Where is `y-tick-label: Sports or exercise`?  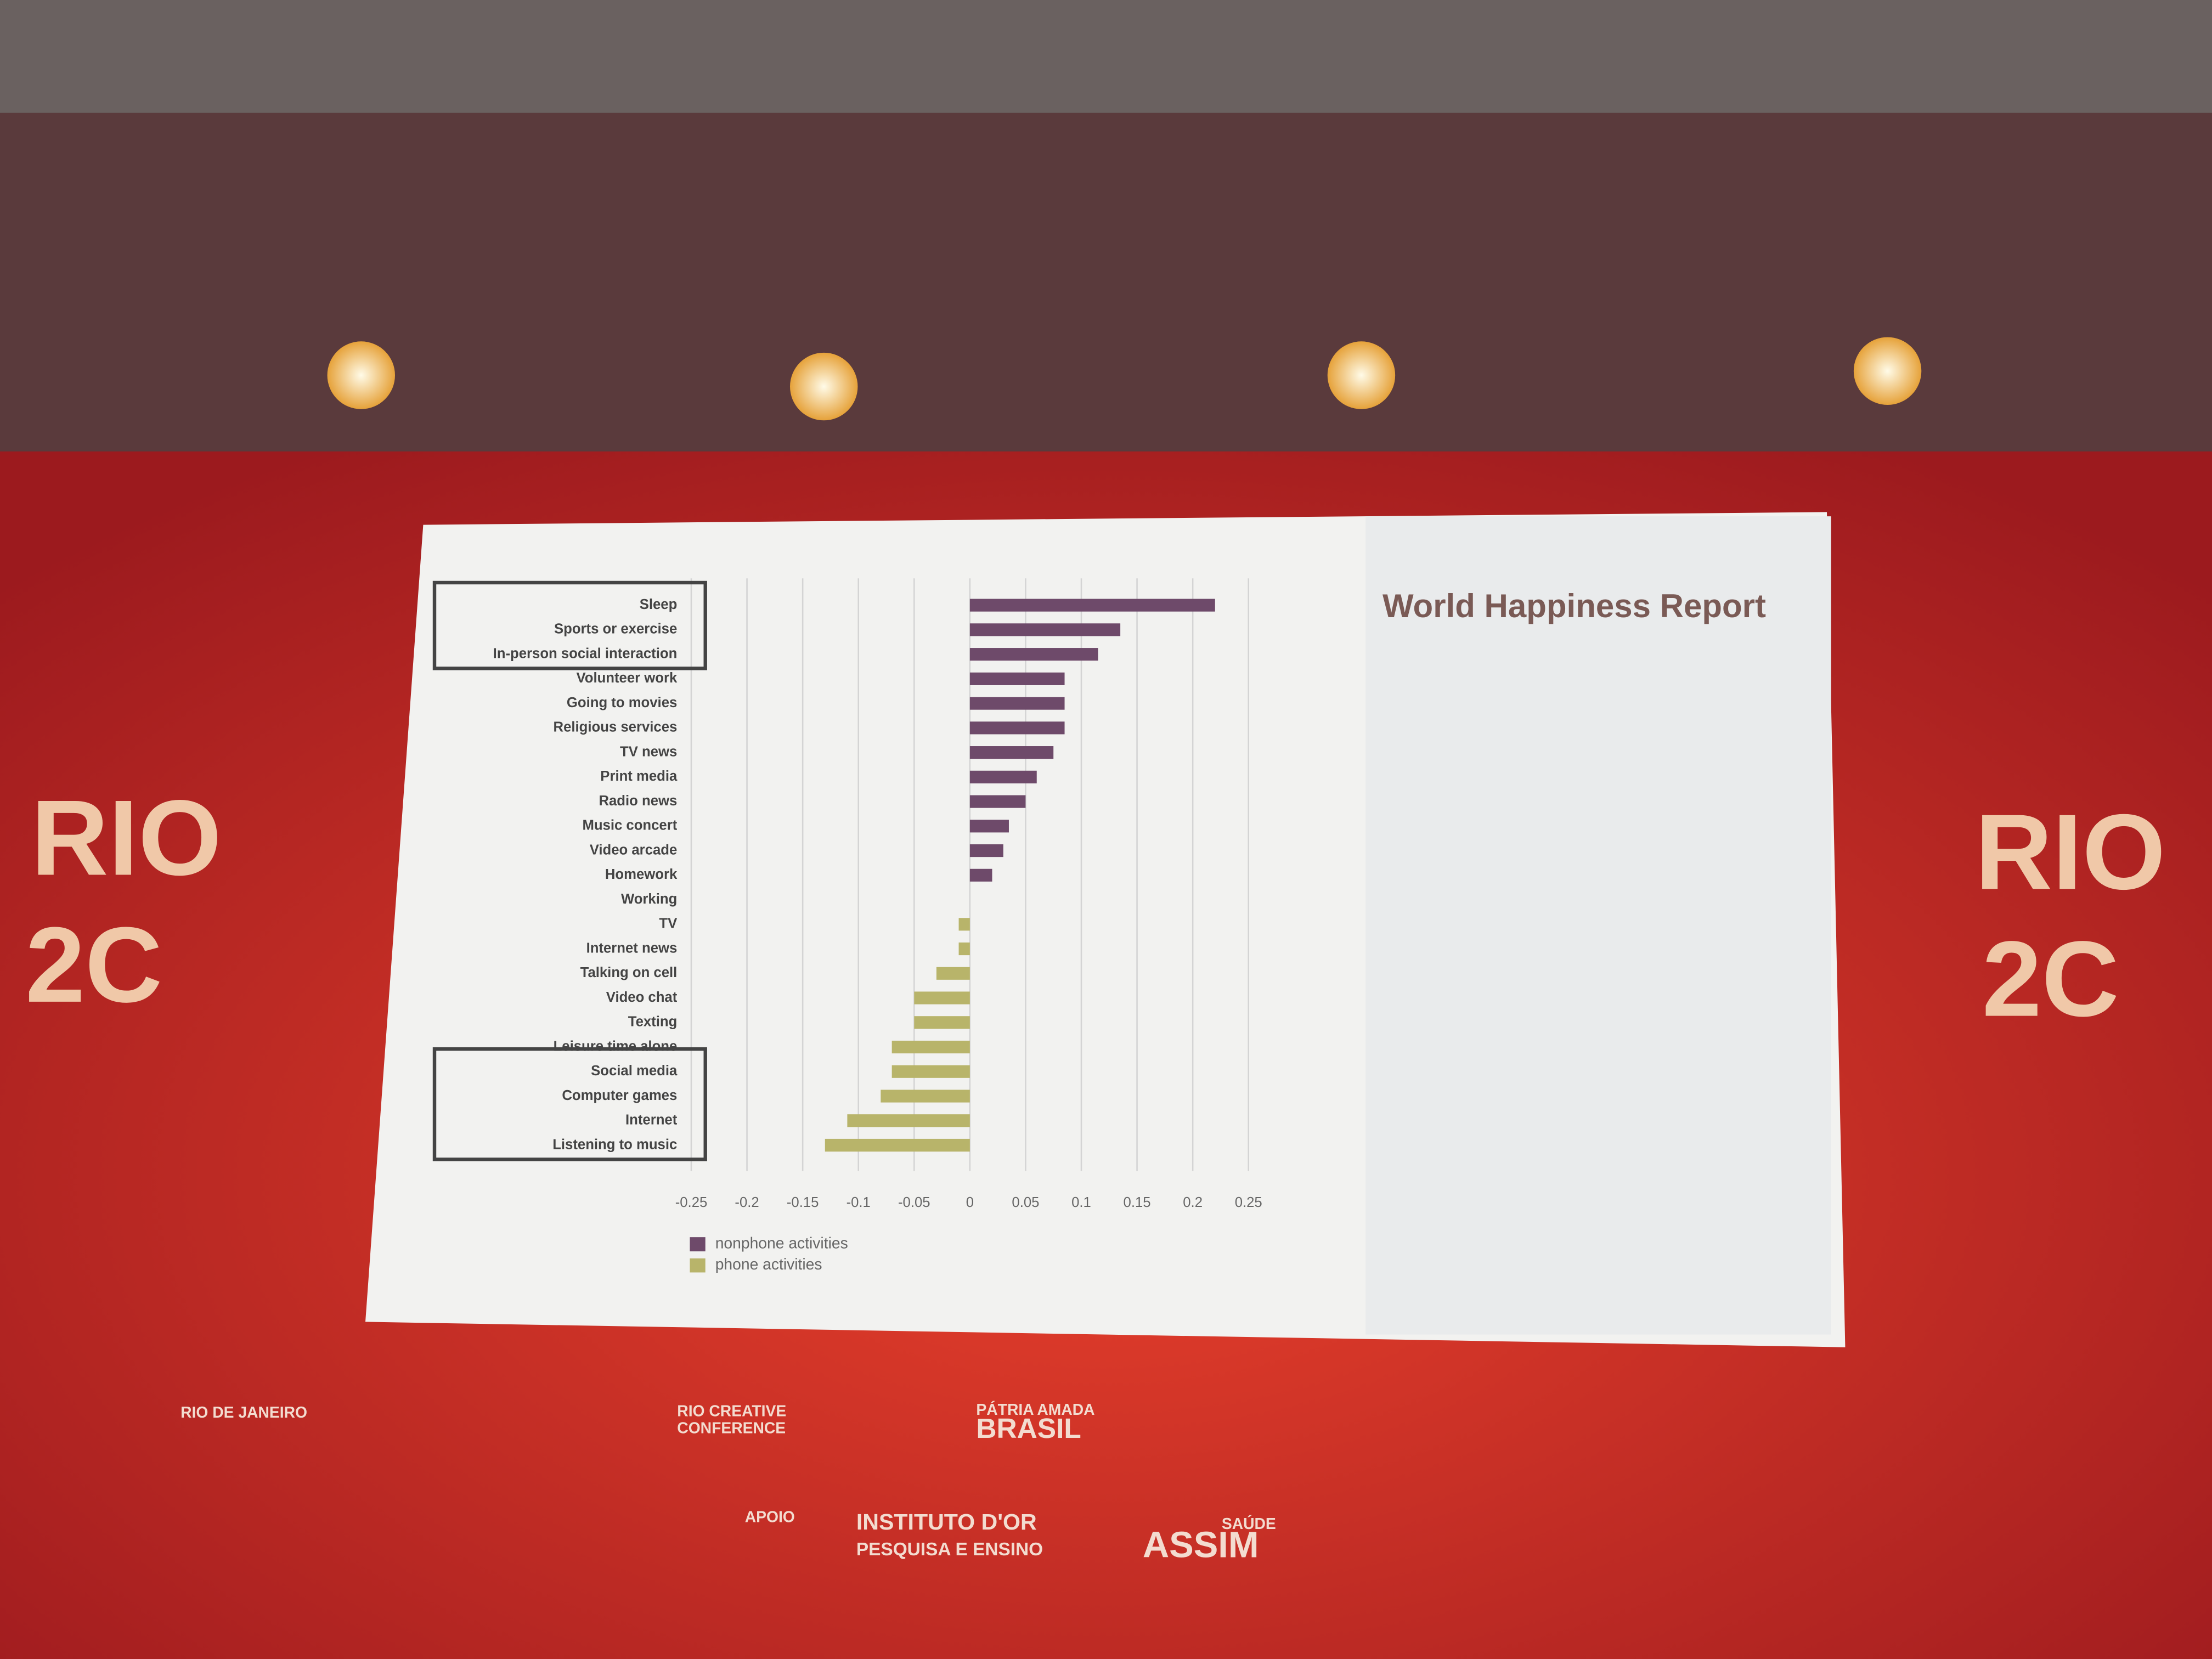
y-tick-label: Sports or exercise is located at coordinates (615, 629).